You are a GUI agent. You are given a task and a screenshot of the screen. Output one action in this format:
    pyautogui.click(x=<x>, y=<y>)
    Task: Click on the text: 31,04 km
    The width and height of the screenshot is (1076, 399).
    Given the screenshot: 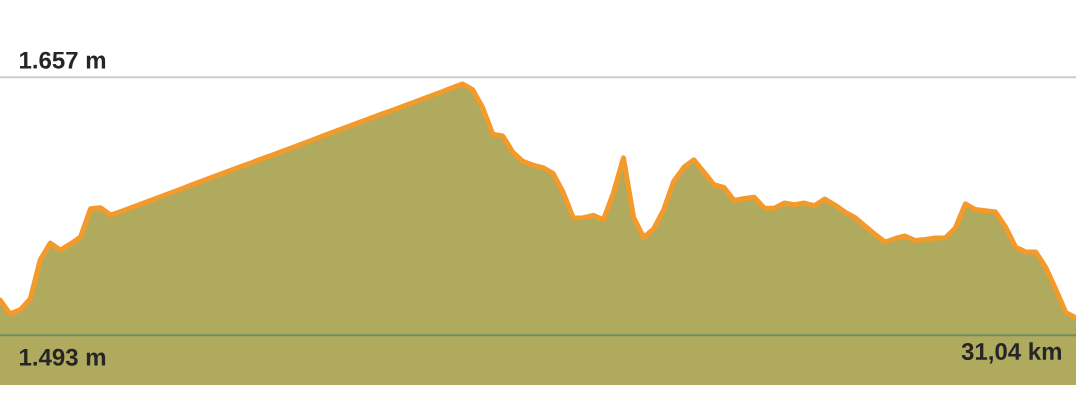 What is the action you would take?
    pyautogui.click(x=1011, y=353)
    